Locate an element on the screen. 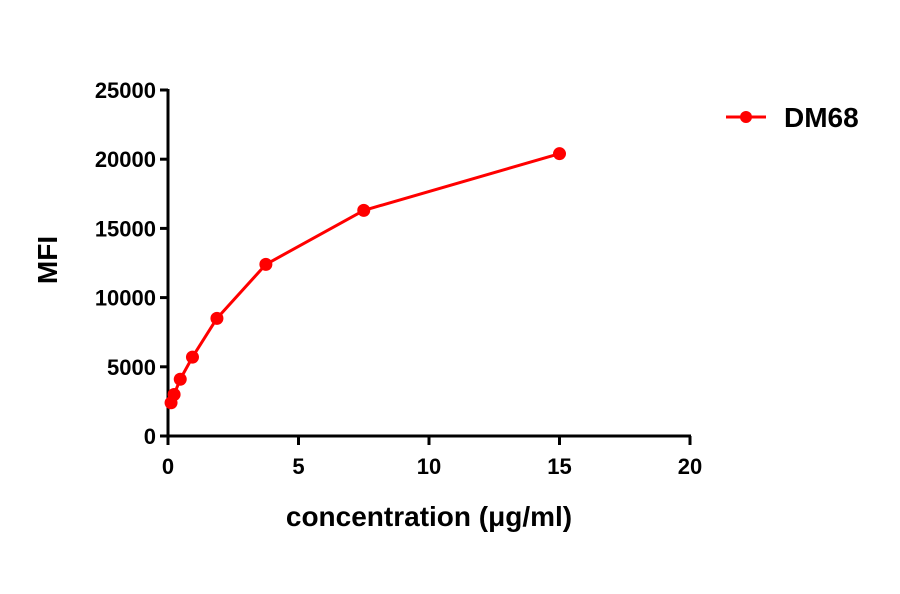 Image resolution: width=900 pixels, height=594 pixels. y-axis: 0 5000 10000 15000 20000 25000 is located at coordinates (132, 263).